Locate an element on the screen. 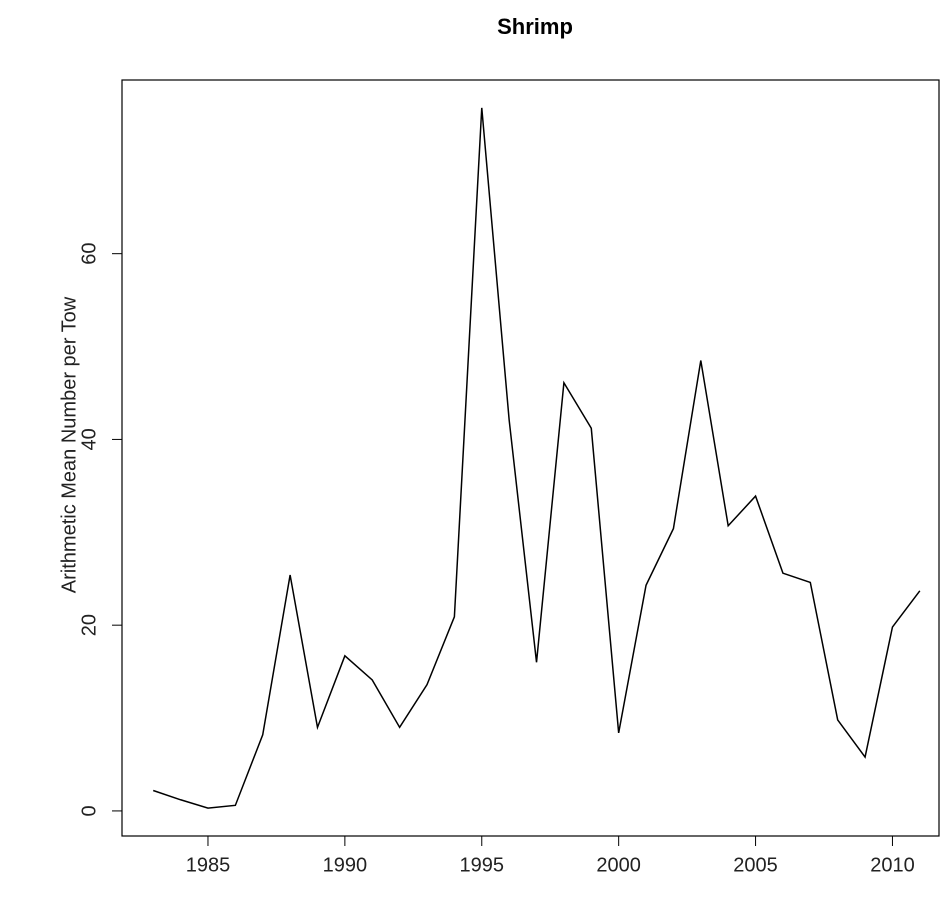 The height and width of the screenshot is (902, 940). x-tick-label: 2000 is located at coordinates (618, 865).